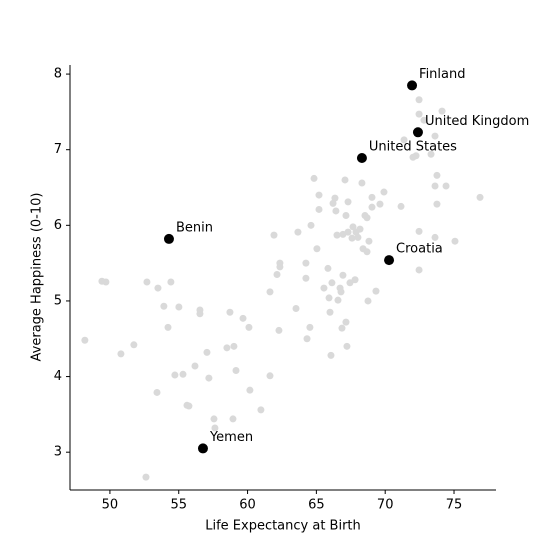 Image resolution: width=551 pixels, height=551 pixels. What do you see at coordinates (231, 437) in the screenshot?
I see `point-label: Yemen` at bounding box center [231, 437].